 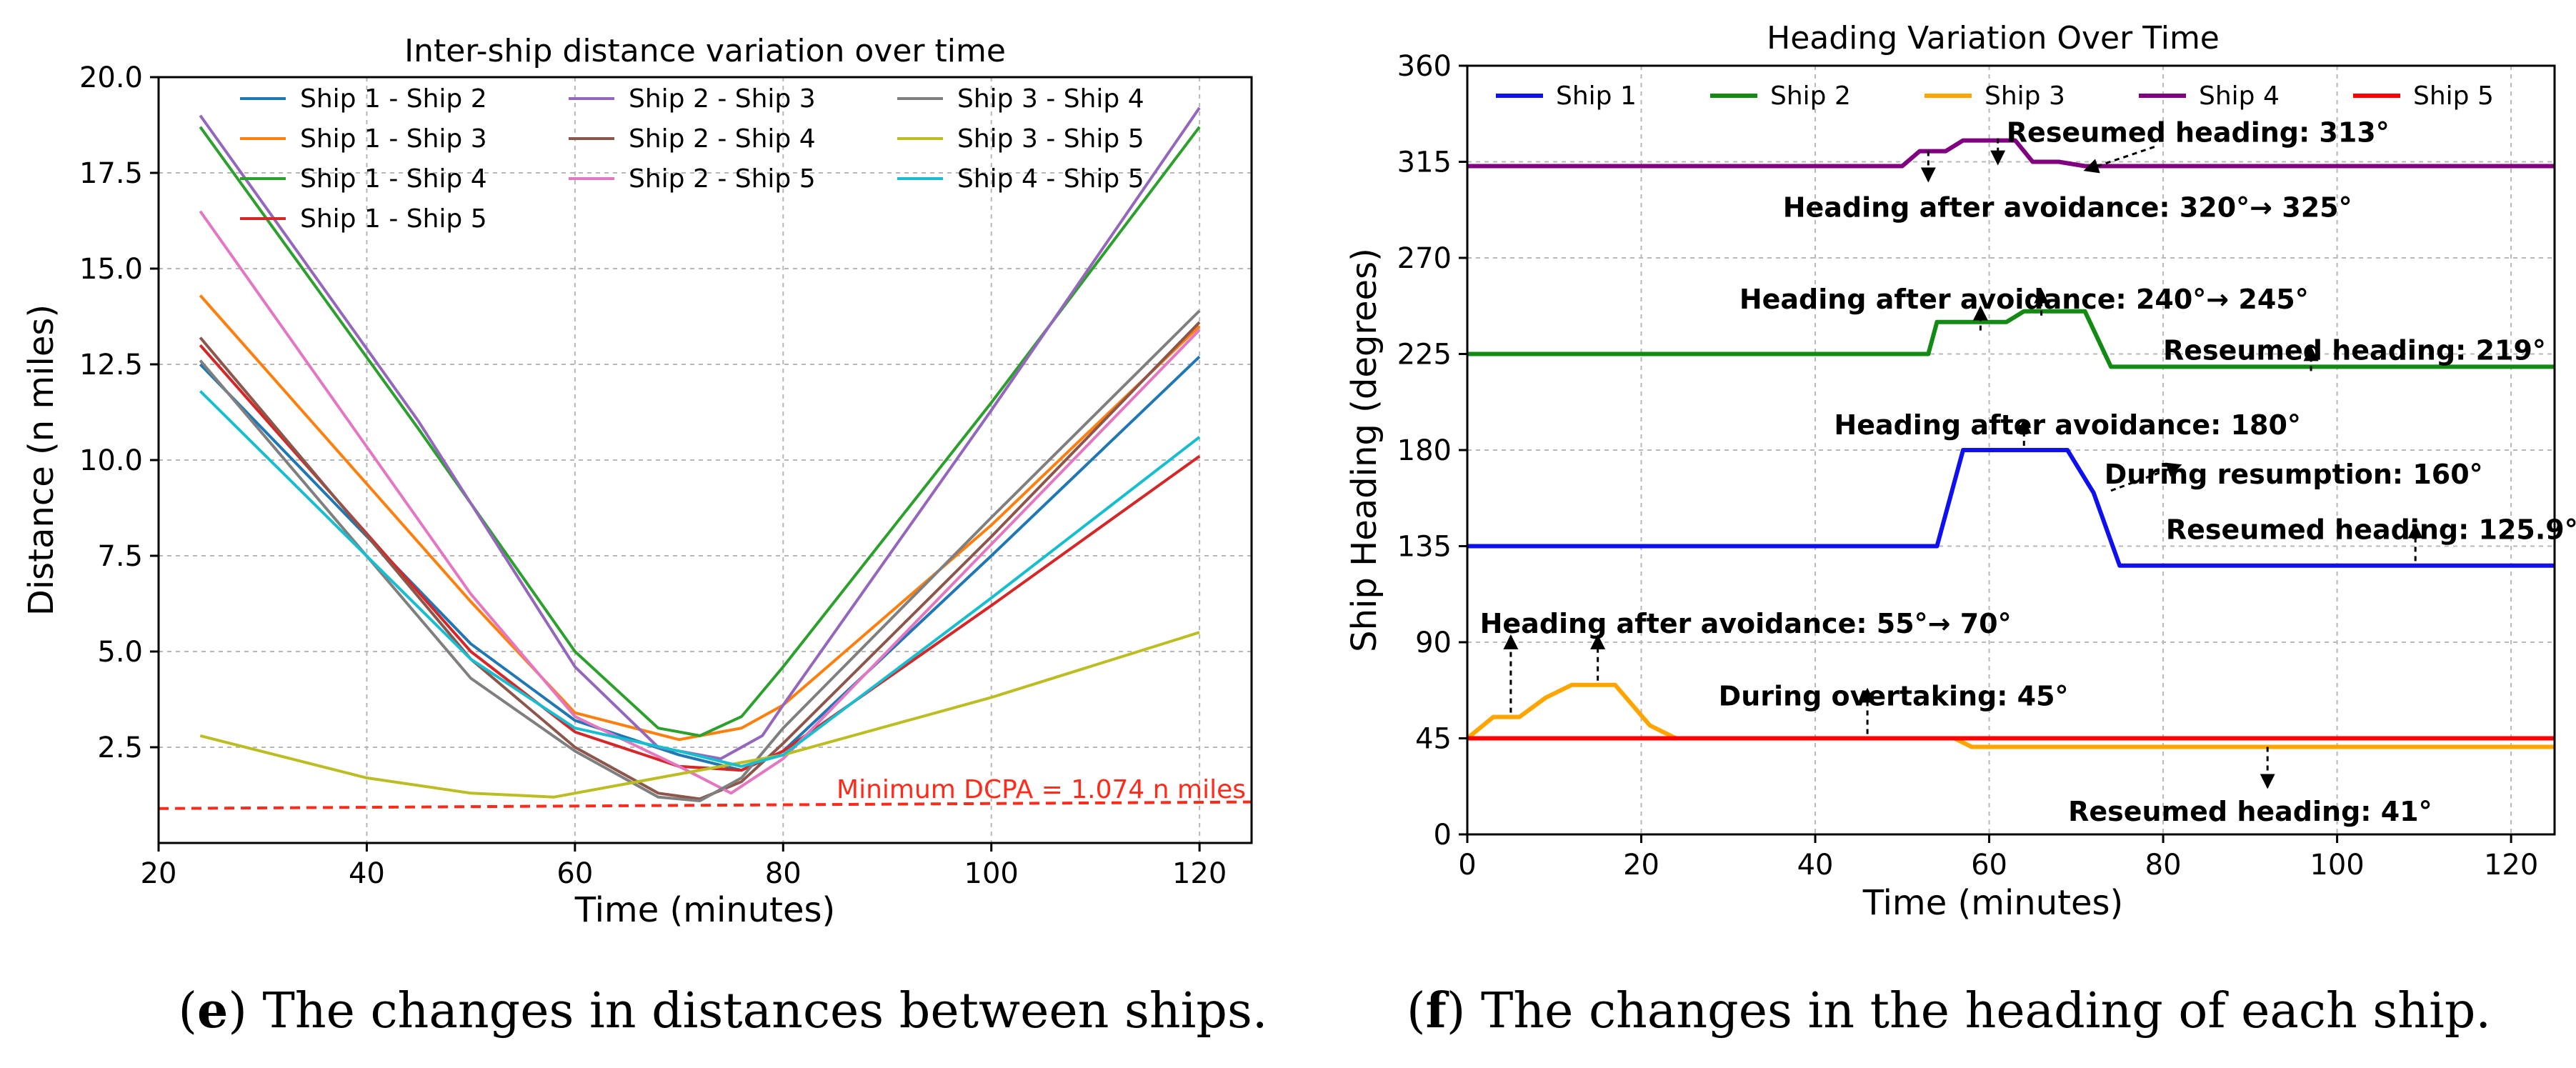 I want to click on distance-y-axis-label: Distance (n miles), so click(x=41, y=460).